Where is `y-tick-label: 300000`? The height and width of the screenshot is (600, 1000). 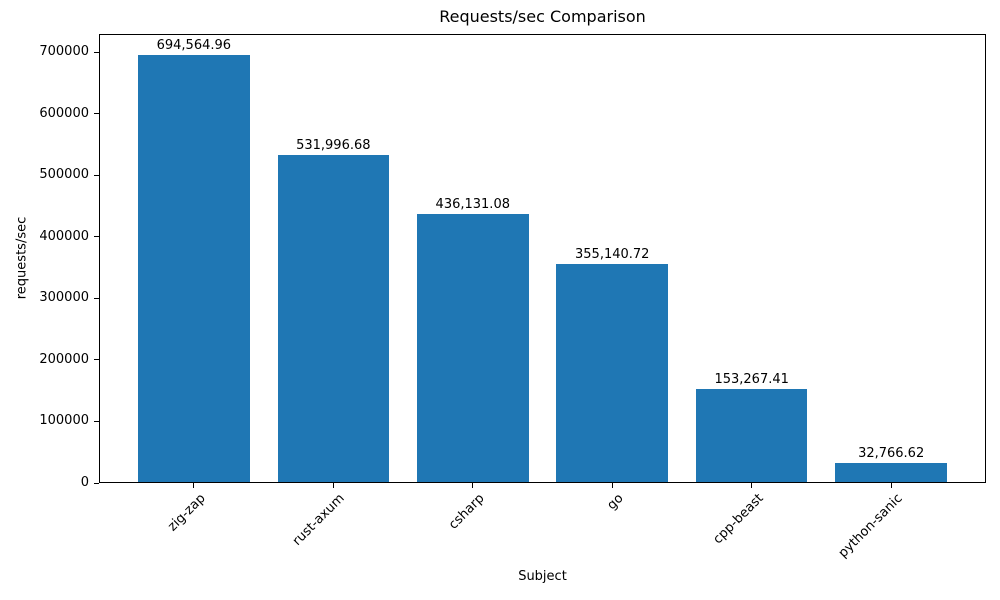
y-tick-label: 300000 is located at coordinates (64, 298).